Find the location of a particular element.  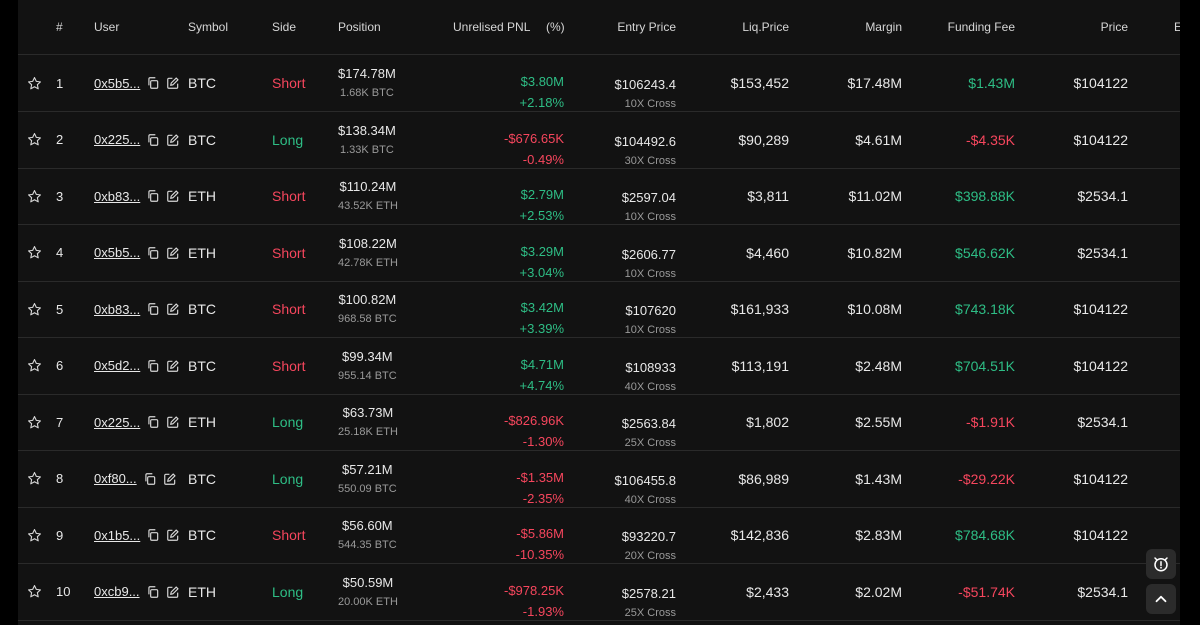

copy-icon is located at coordinates (153, 365).